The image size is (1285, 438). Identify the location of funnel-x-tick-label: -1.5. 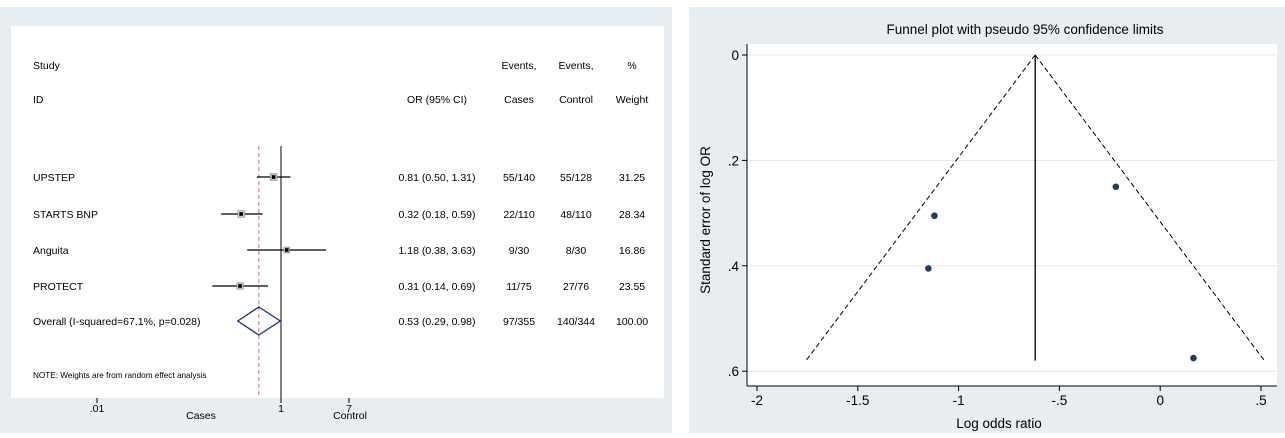
(857, 400).